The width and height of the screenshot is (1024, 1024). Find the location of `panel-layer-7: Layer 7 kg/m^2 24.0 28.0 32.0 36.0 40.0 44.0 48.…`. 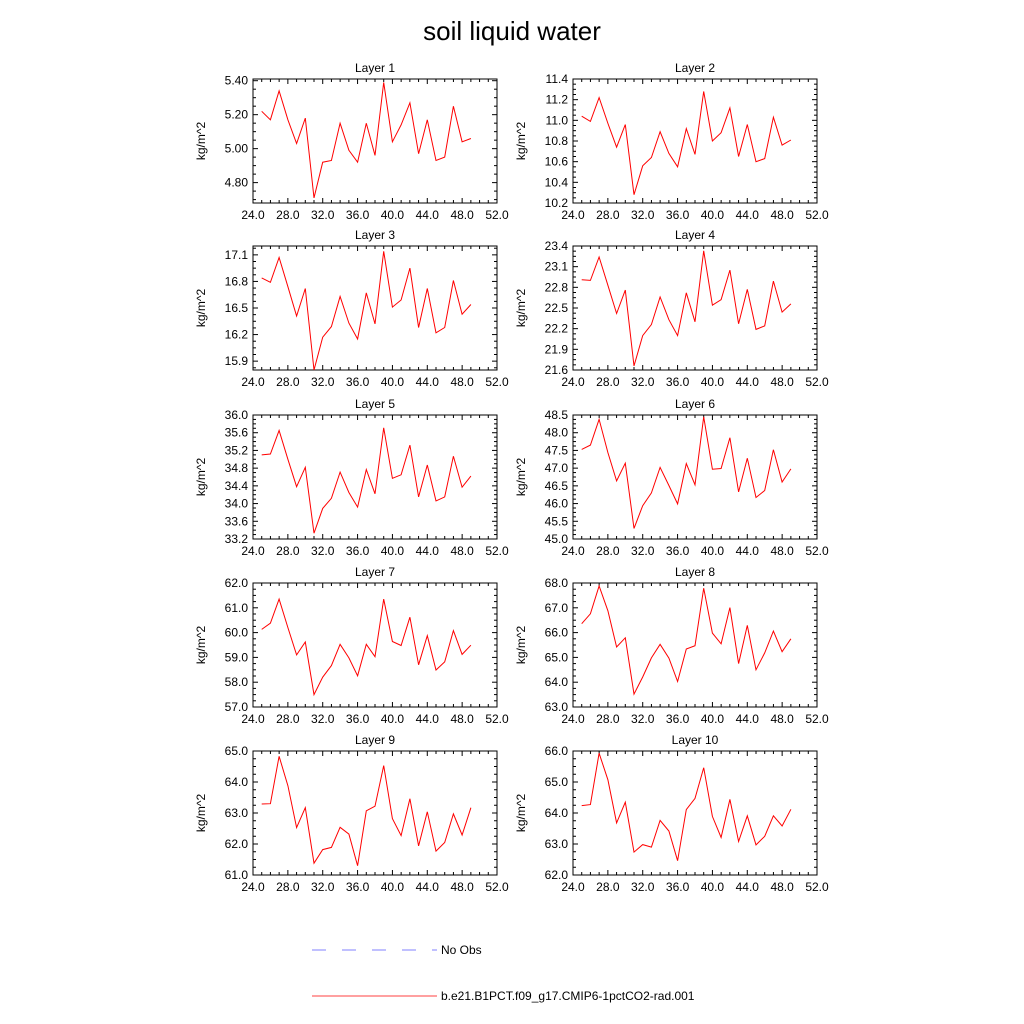

panel-layer-7: Layer 7 kg/m^2 24.0 28.0 32.0 36.0 40.0 44.0 48.… is located at coordinates (351, 645).